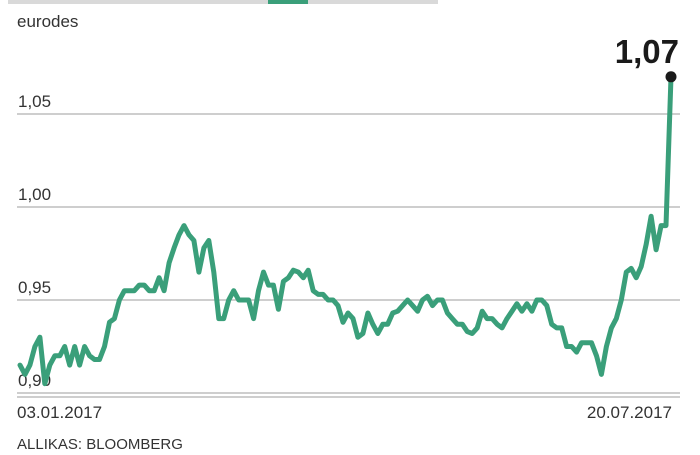  Describe the element at coordinates (47, 21) in the screenshot. I see `unit-label: eurodes` at that location.